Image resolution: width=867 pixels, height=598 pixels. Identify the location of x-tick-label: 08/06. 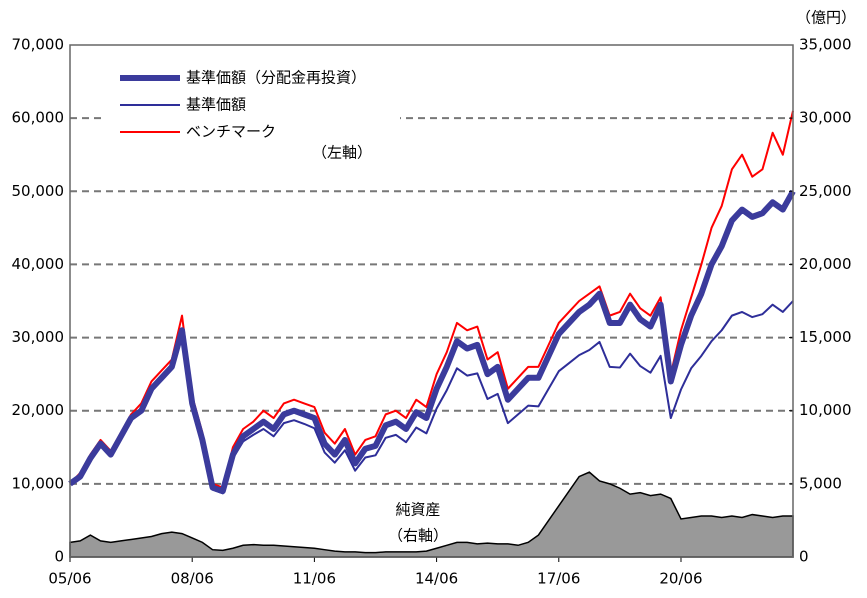
(192, 579).